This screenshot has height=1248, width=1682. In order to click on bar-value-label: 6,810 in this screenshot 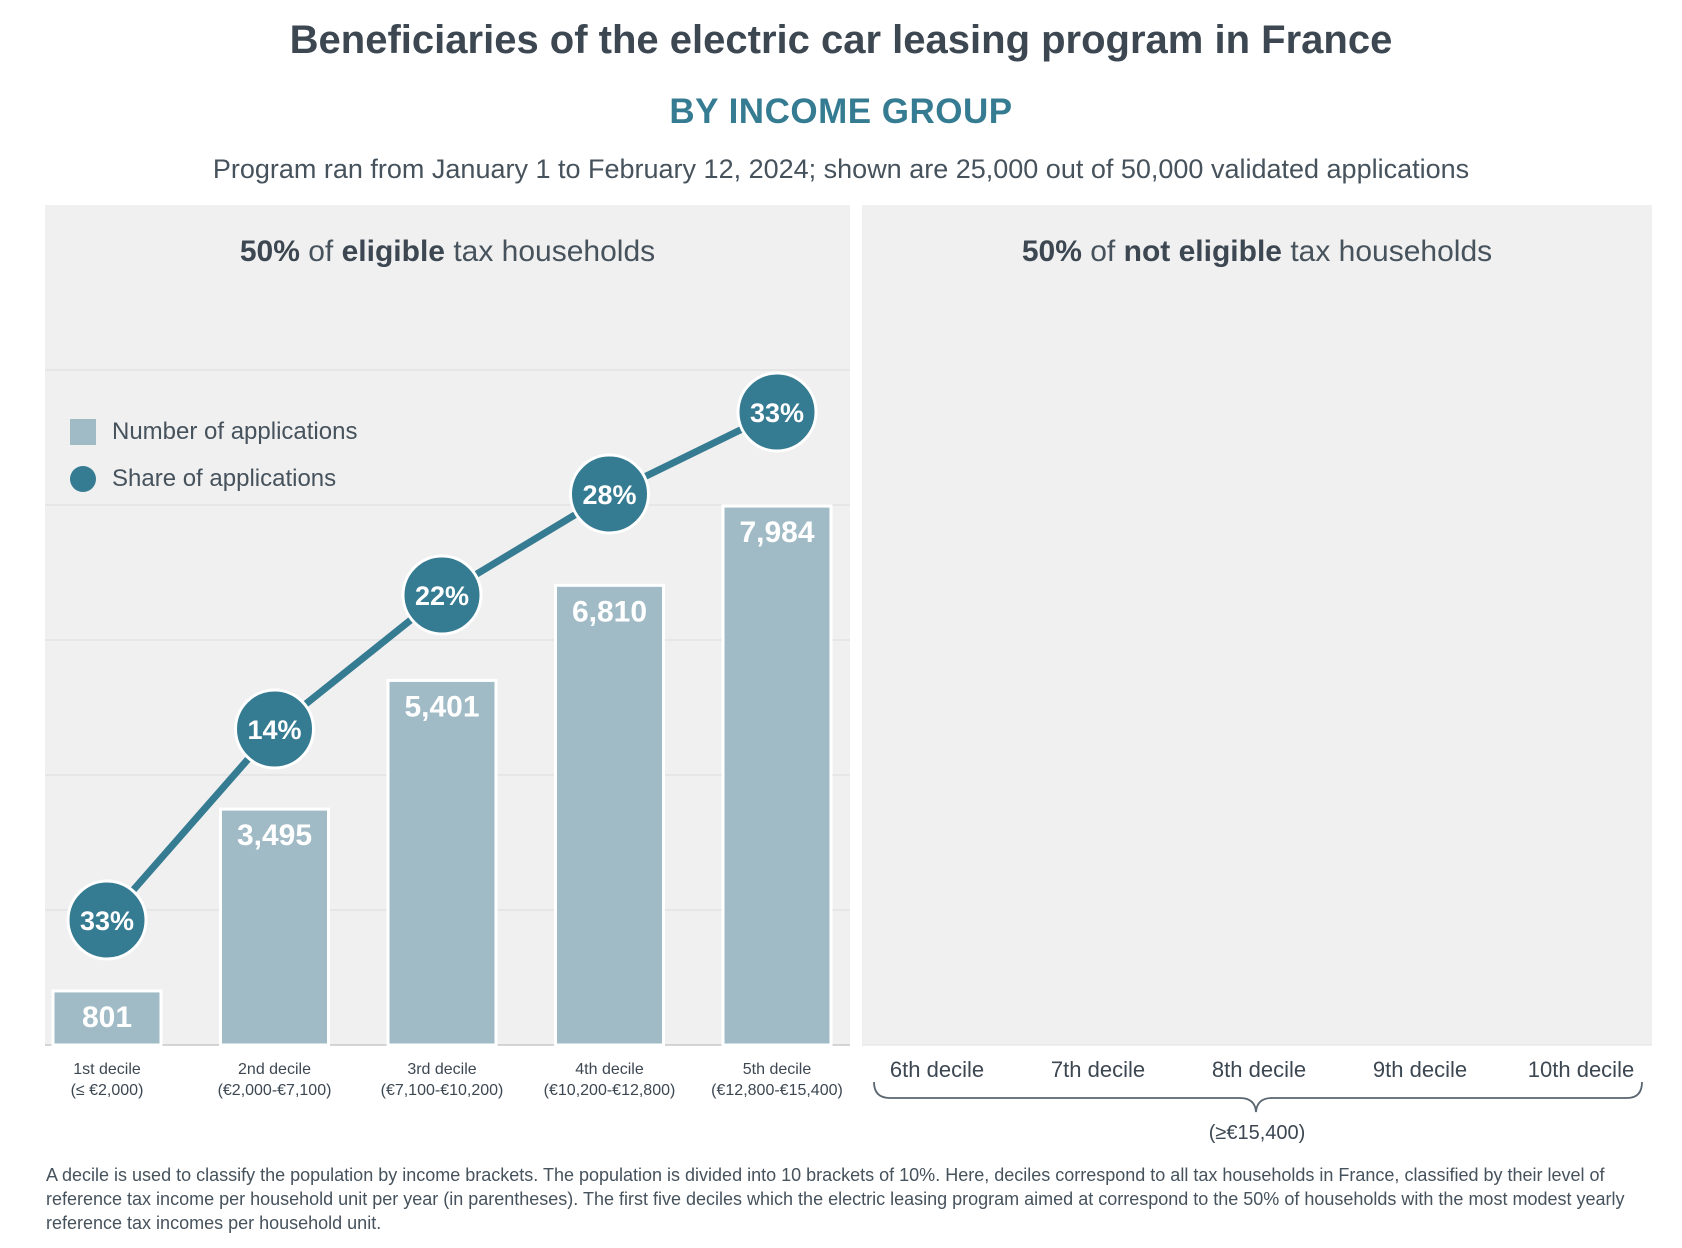, I will do `click(609, 611)`.